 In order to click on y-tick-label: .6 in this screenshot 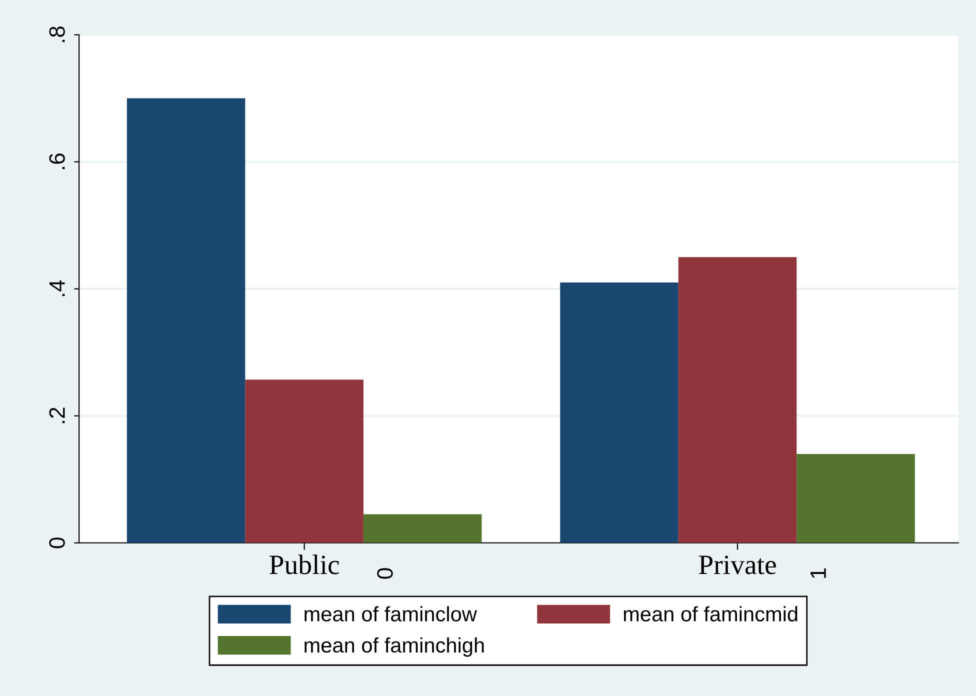, I will do `click(57, 162)`.